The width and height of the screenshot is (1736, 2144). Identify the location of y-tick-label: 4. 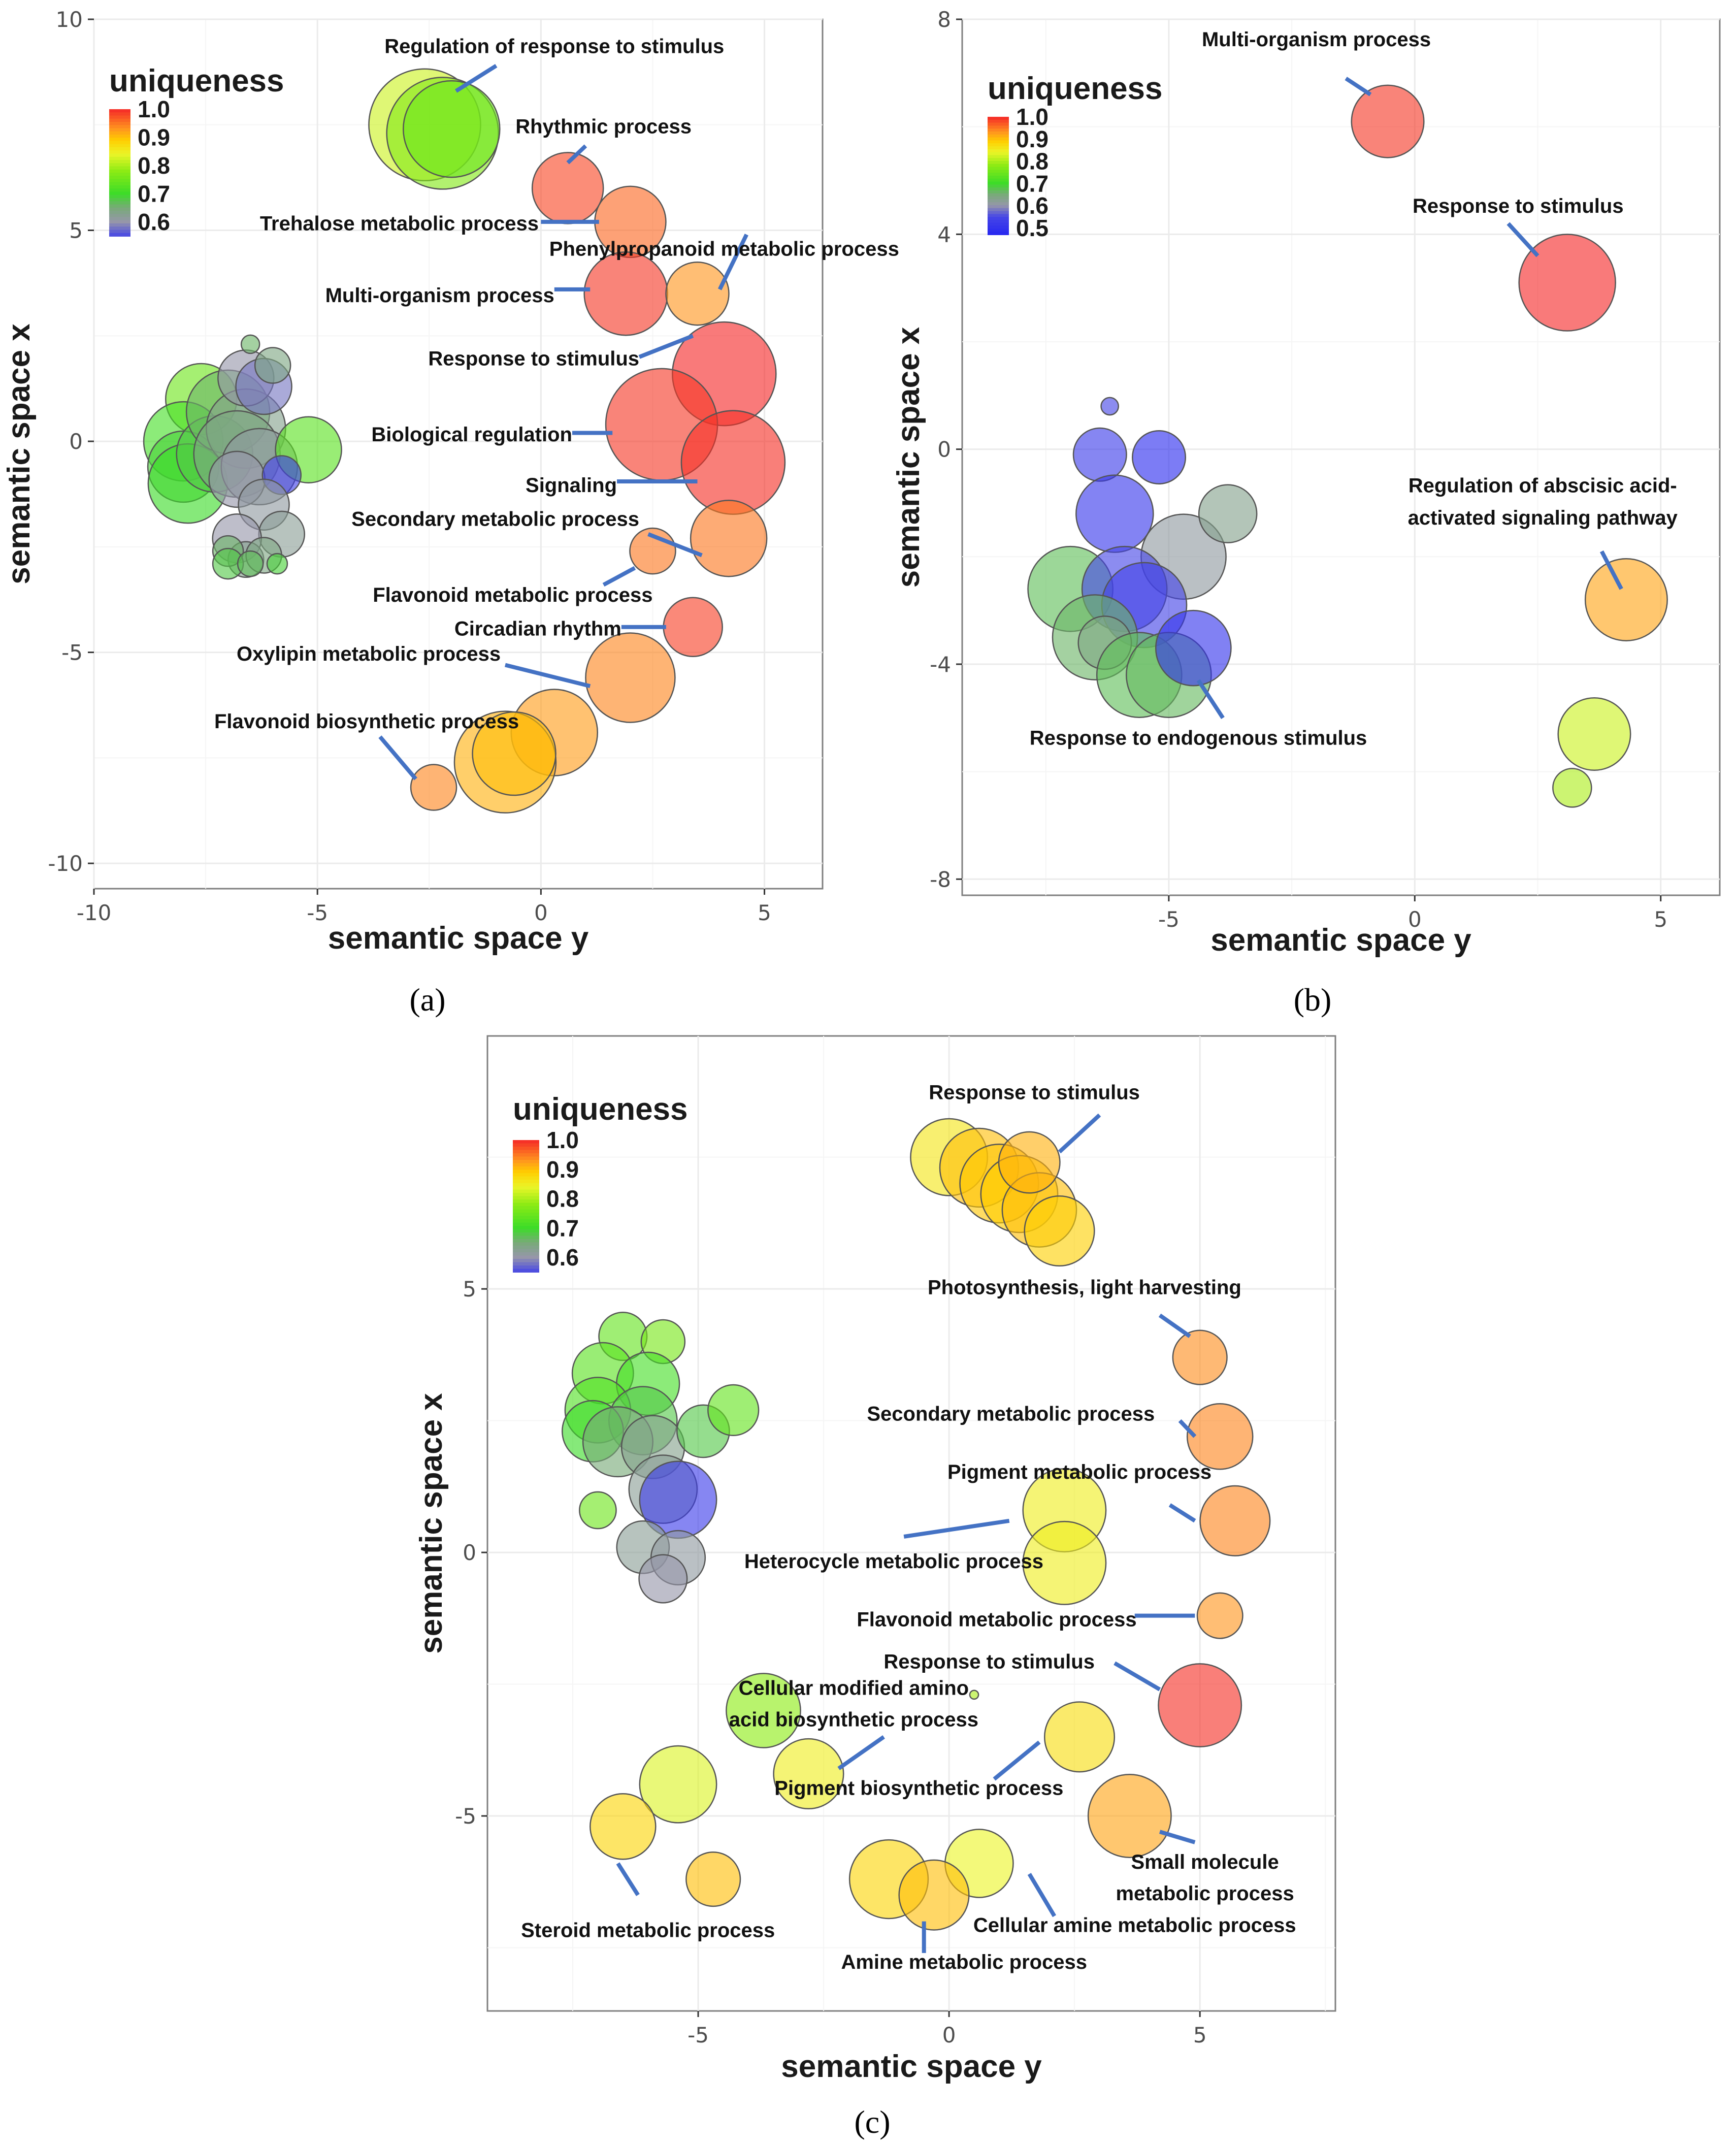
(944, 234).